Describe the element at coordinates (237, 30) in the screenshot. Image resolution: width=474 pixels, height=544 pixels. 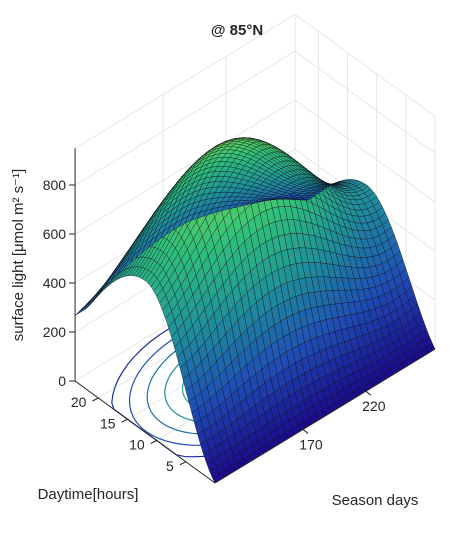
I see `chart-title: @ 85°N` at that location.